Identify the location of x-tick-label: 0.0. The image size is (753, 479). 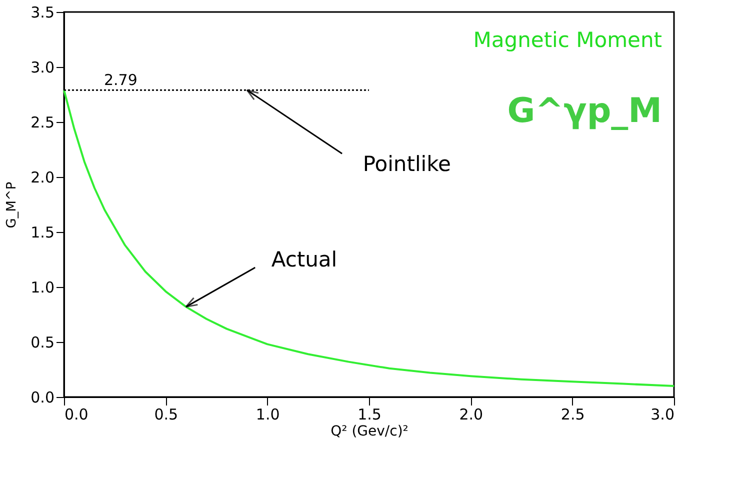
(76, 415).